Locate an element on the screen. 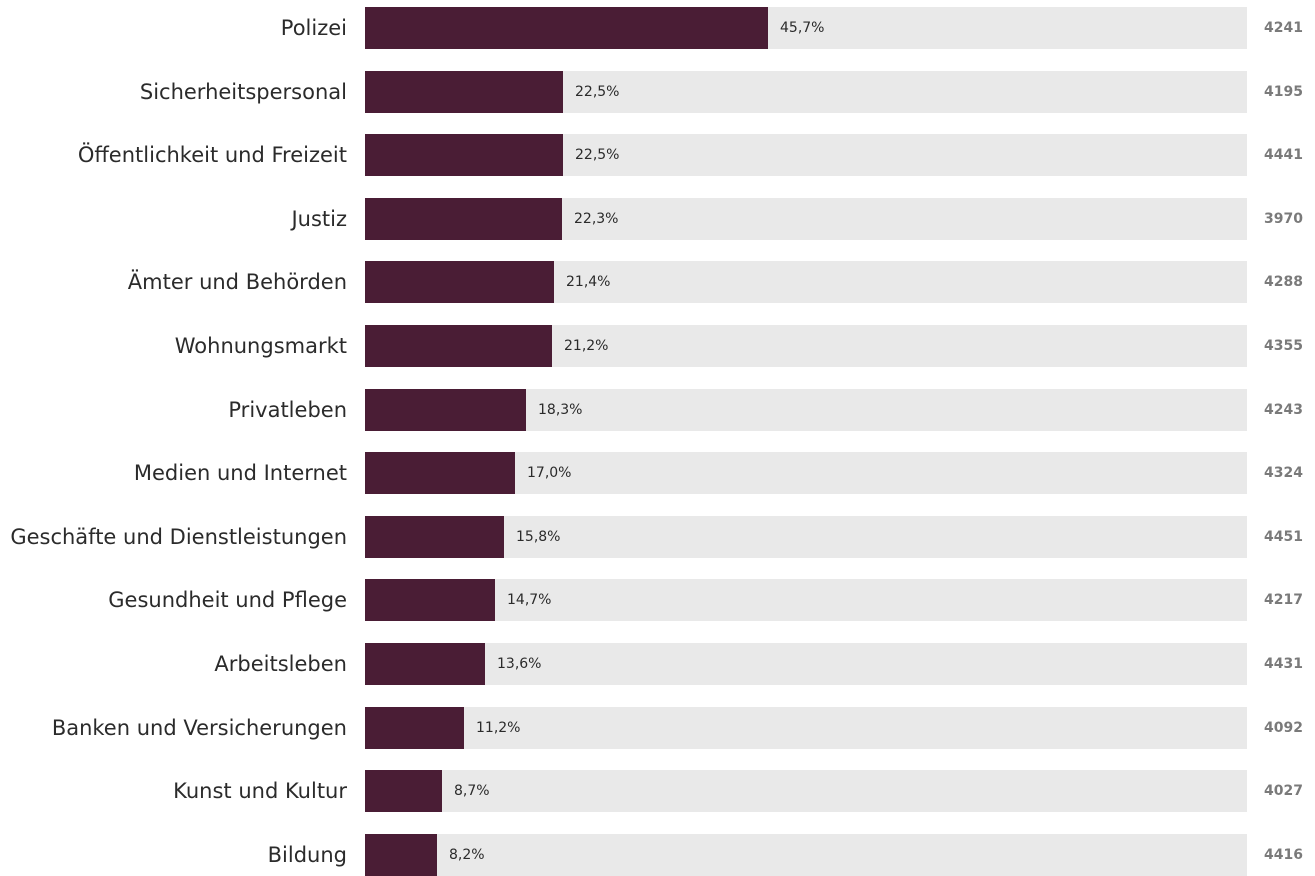  value-label: 21,2% is located at coordinates (586, 346).